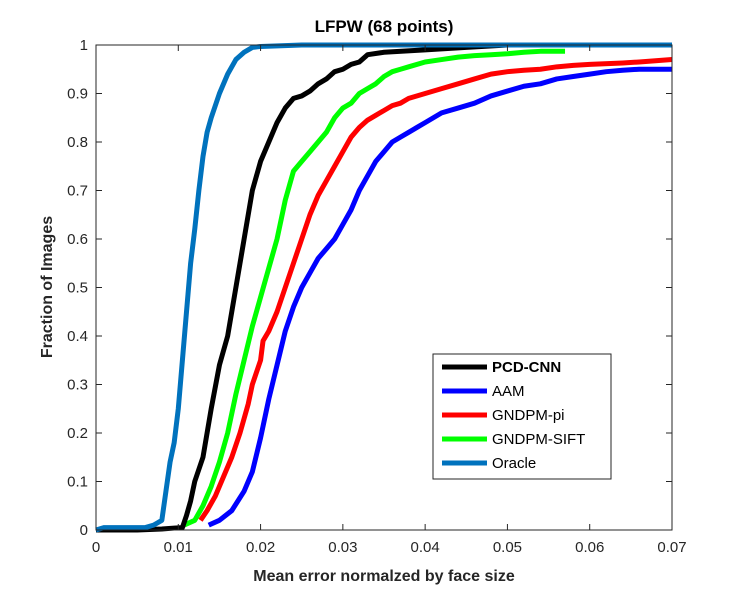 The image size is (742, 595). I want to click on x-tick-label: 0.04, so click(425, 547).